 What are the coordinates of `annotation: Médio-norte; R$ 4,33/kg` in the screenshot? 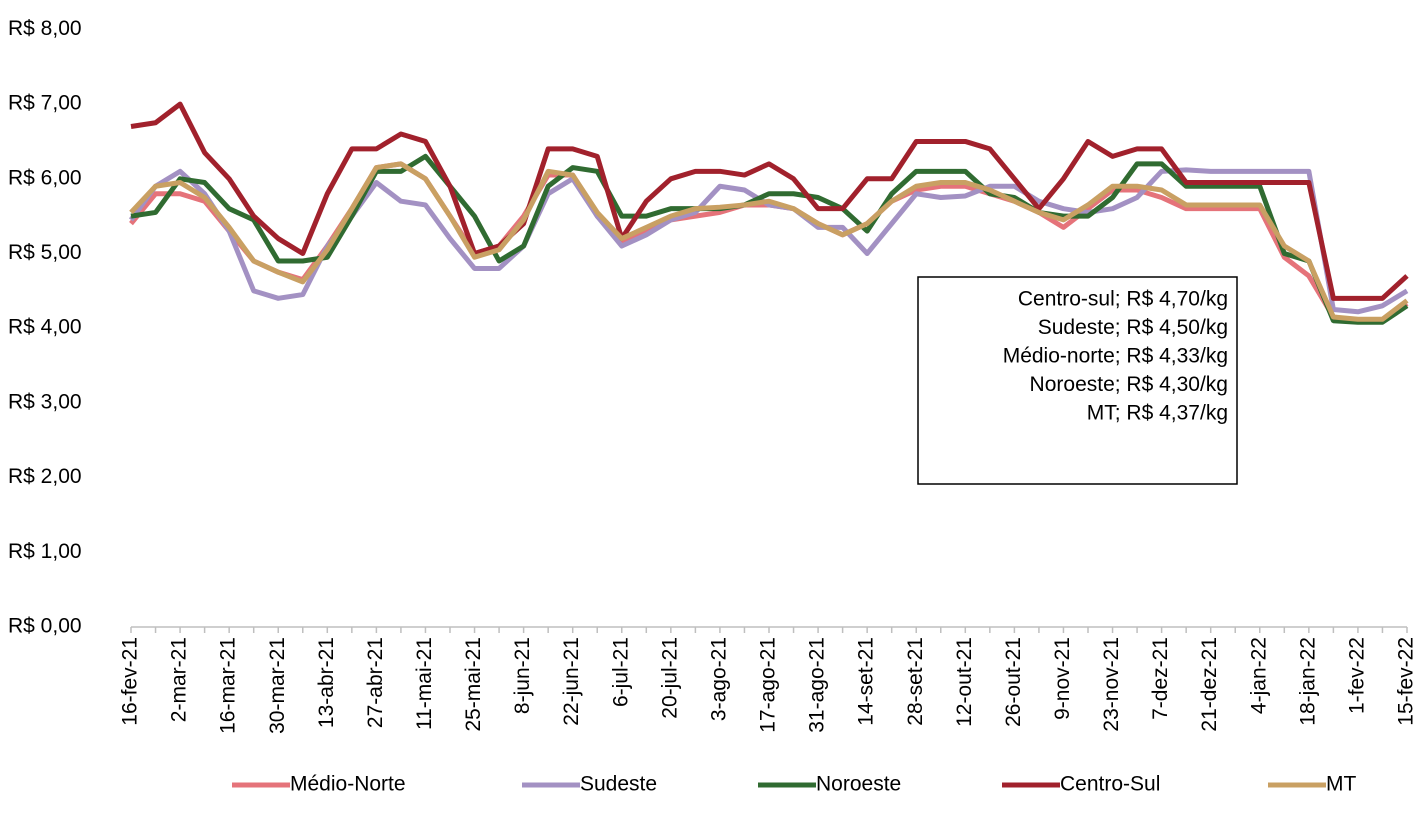 It's located at (1115, 356).